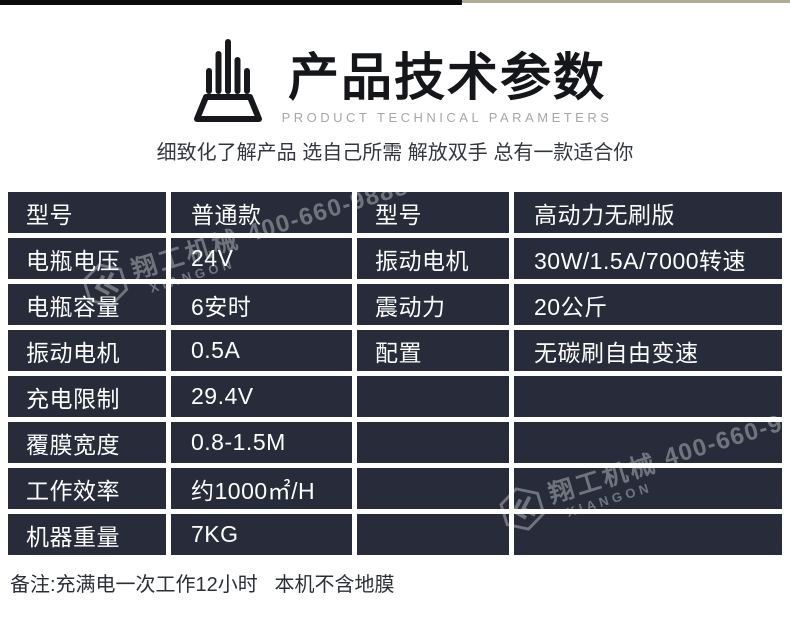 This screenshot has height=618, width=790. What do you see at coordinates (433, 304) in the screenshot?
I see `spec-label-cell: 震动力` at bounding box center [433, 304].